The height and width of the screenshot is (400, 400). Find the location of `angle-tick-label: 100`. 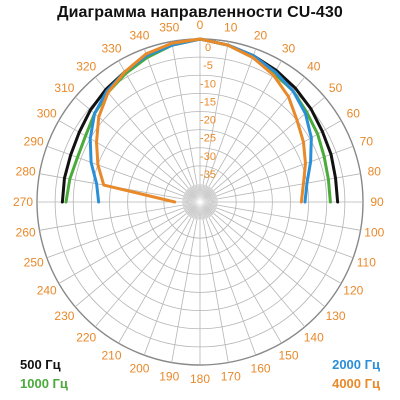

angle-tick-label: 100 is located at coordinates (374, 233).